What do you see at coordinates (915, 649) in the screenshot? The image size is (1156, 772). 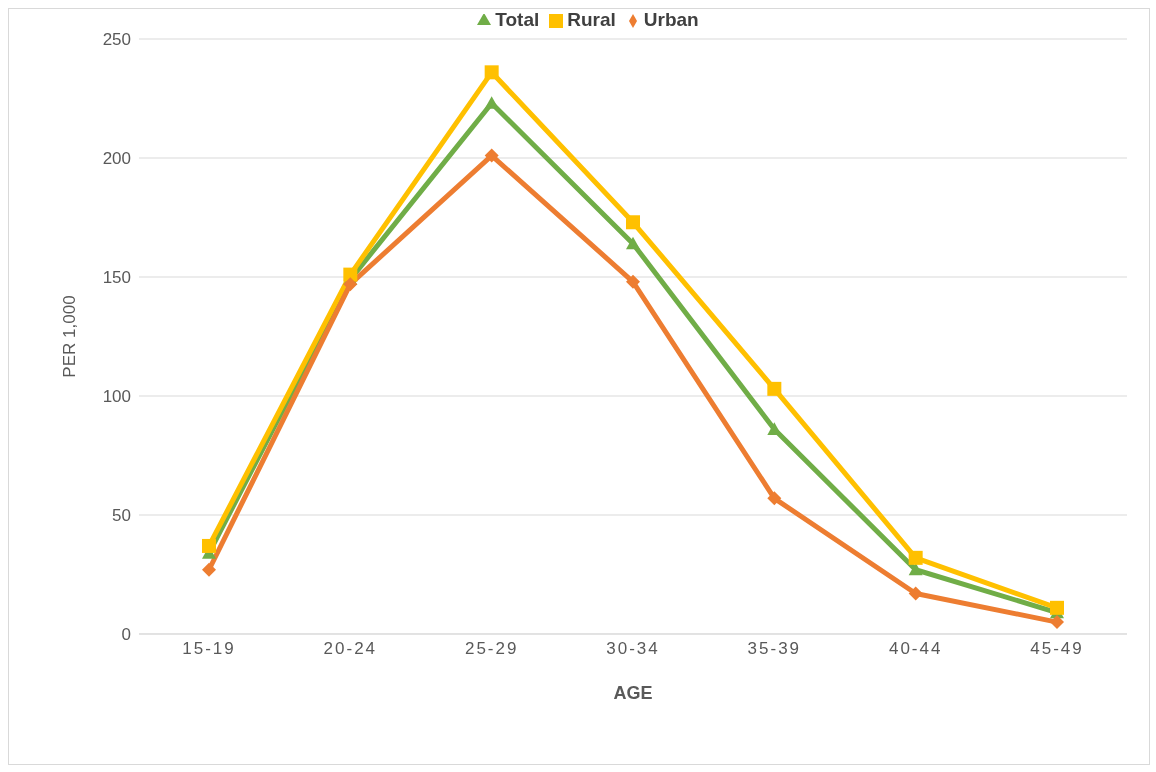 I see `x-tick-label: 40-44` at bounding box center [915, 649].